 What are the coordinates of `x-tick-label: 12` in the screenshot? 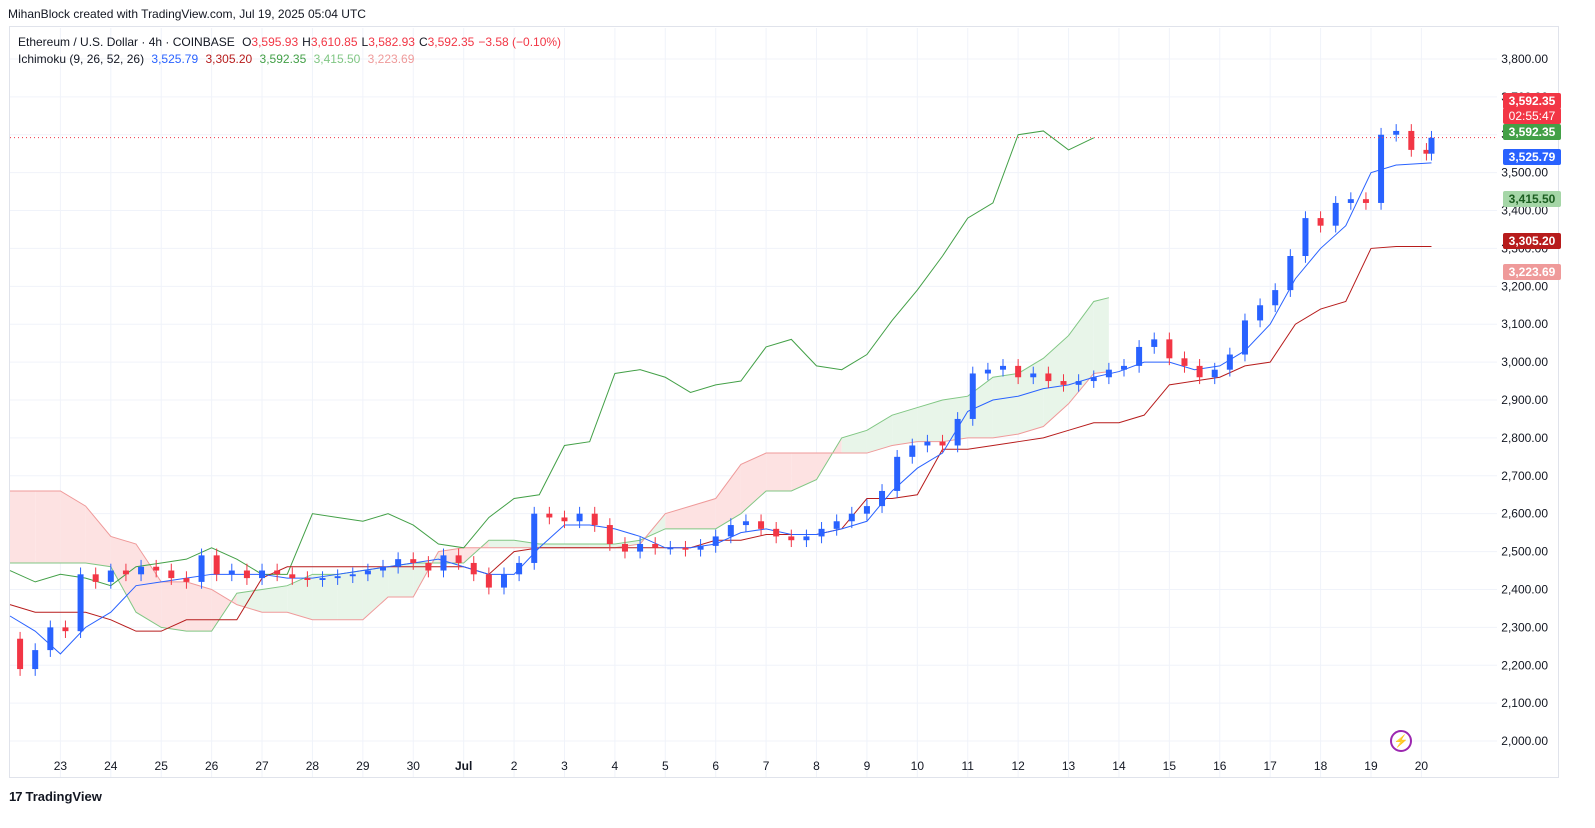 It's located at (1018, 766).